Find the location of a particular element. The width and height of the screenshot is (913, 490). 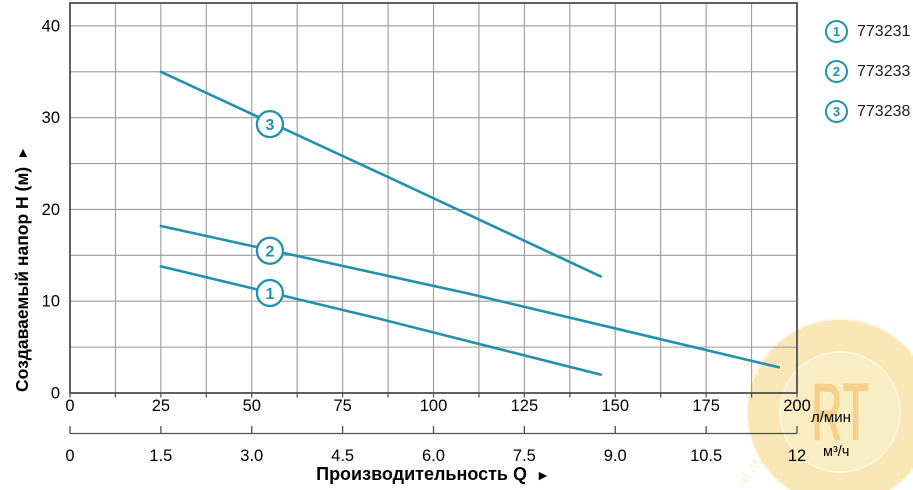

secondary-axis is located at coordinates (433, 430).